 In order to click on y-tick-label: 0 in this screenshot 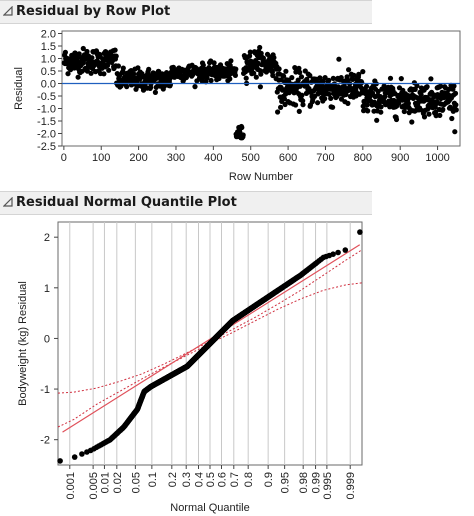, I will do `click(47, 339)`.